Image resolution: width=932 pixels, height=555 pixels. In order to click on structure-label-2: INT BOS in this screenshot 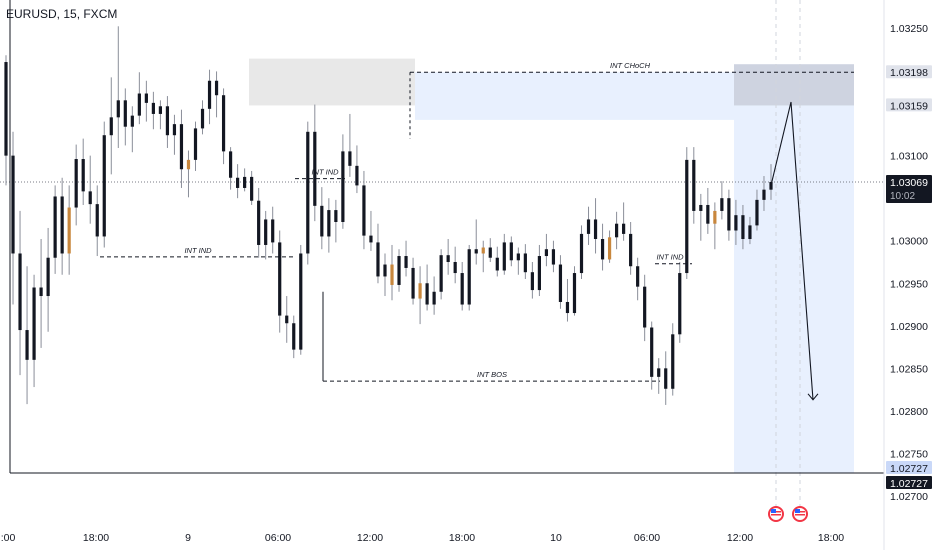, I will do `click(492, 374)`.